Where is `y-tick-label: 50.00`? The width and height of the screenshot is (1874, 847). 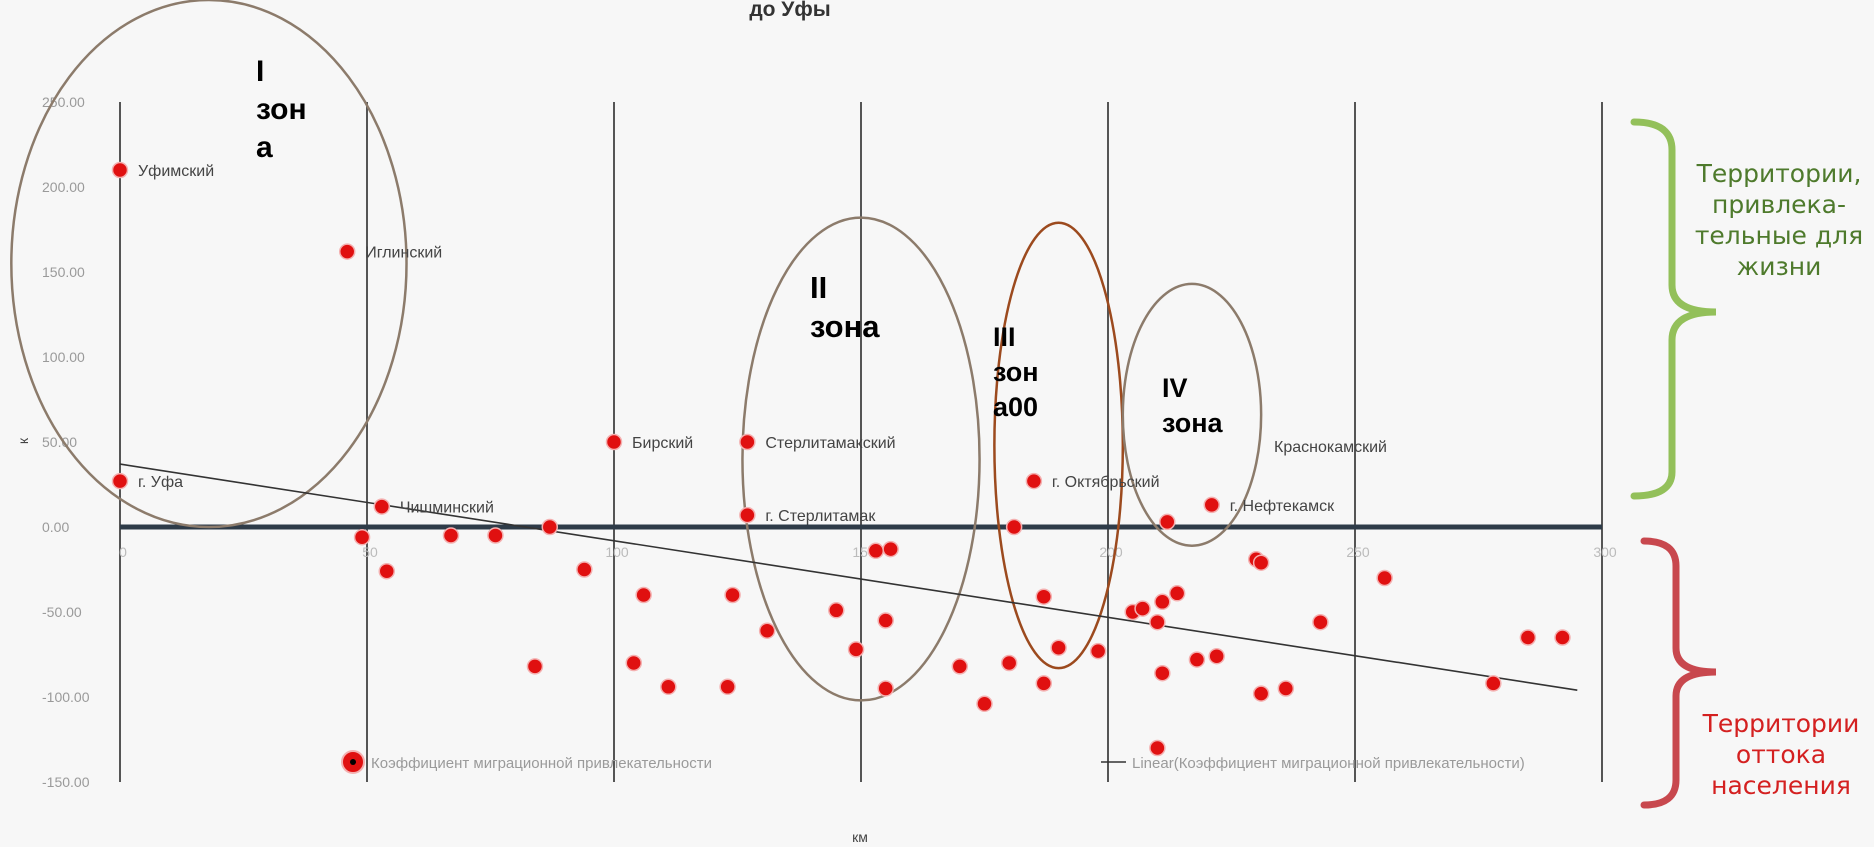 y-tick-label: 50.00 is located at coordinates (59, 442).